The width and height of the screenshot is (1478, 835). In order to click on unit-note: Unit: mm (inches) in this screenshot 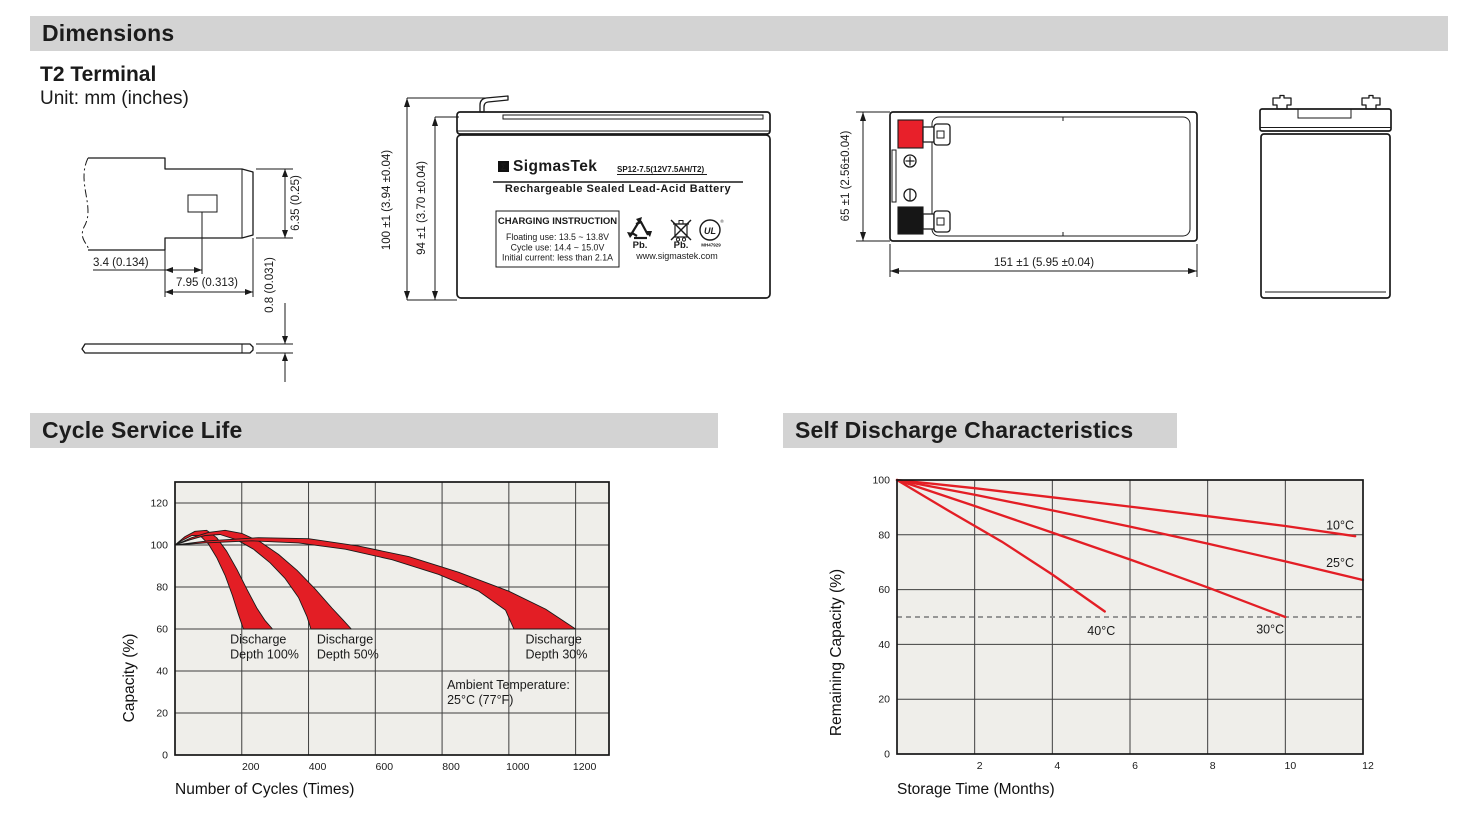, I will do `click(114, 98)`.